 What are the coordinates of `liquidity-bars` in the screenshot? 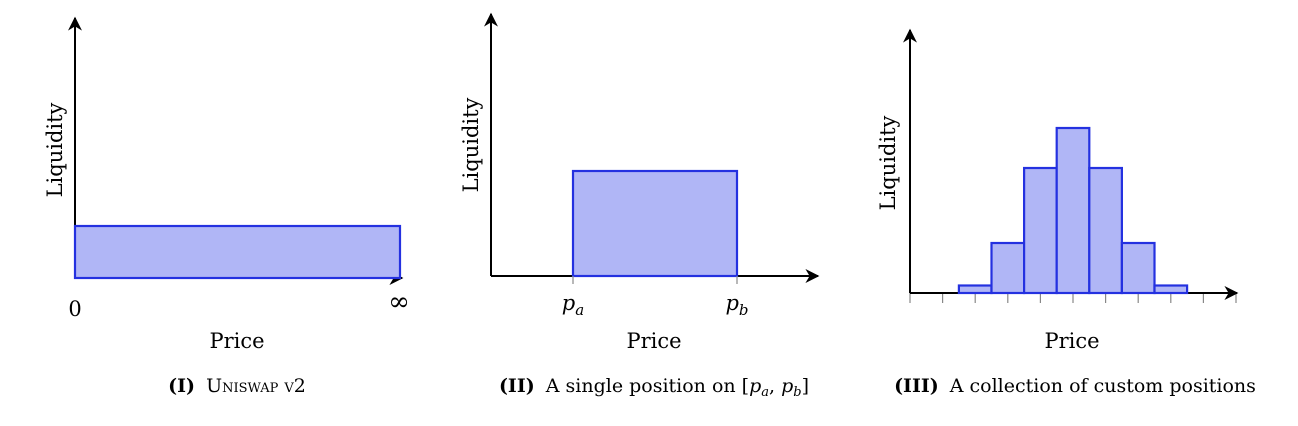 It's located at (1073, 210).